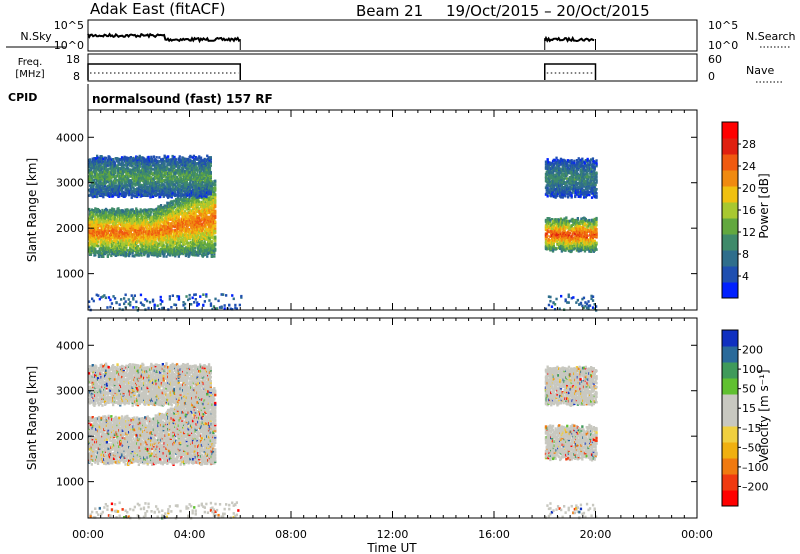 The height and width of the screenshot is (554, 800). Describe the element at coordinates (76, 76) in the screenshot. I see `freq-tick-bottom: 8` at that location.